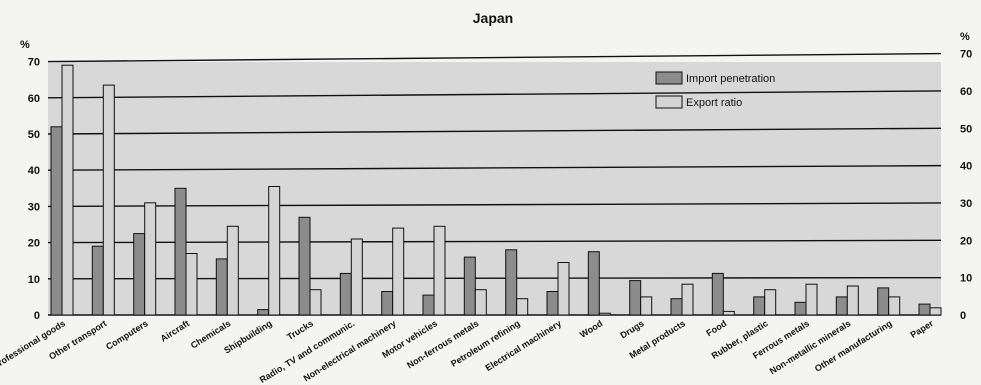 The height and width of the screenshot is (385, 981). What do you see at coordinates (34, 135) in the screenshot?
I see `y-tick-label-left: 50` at bounding box center [34, 135].